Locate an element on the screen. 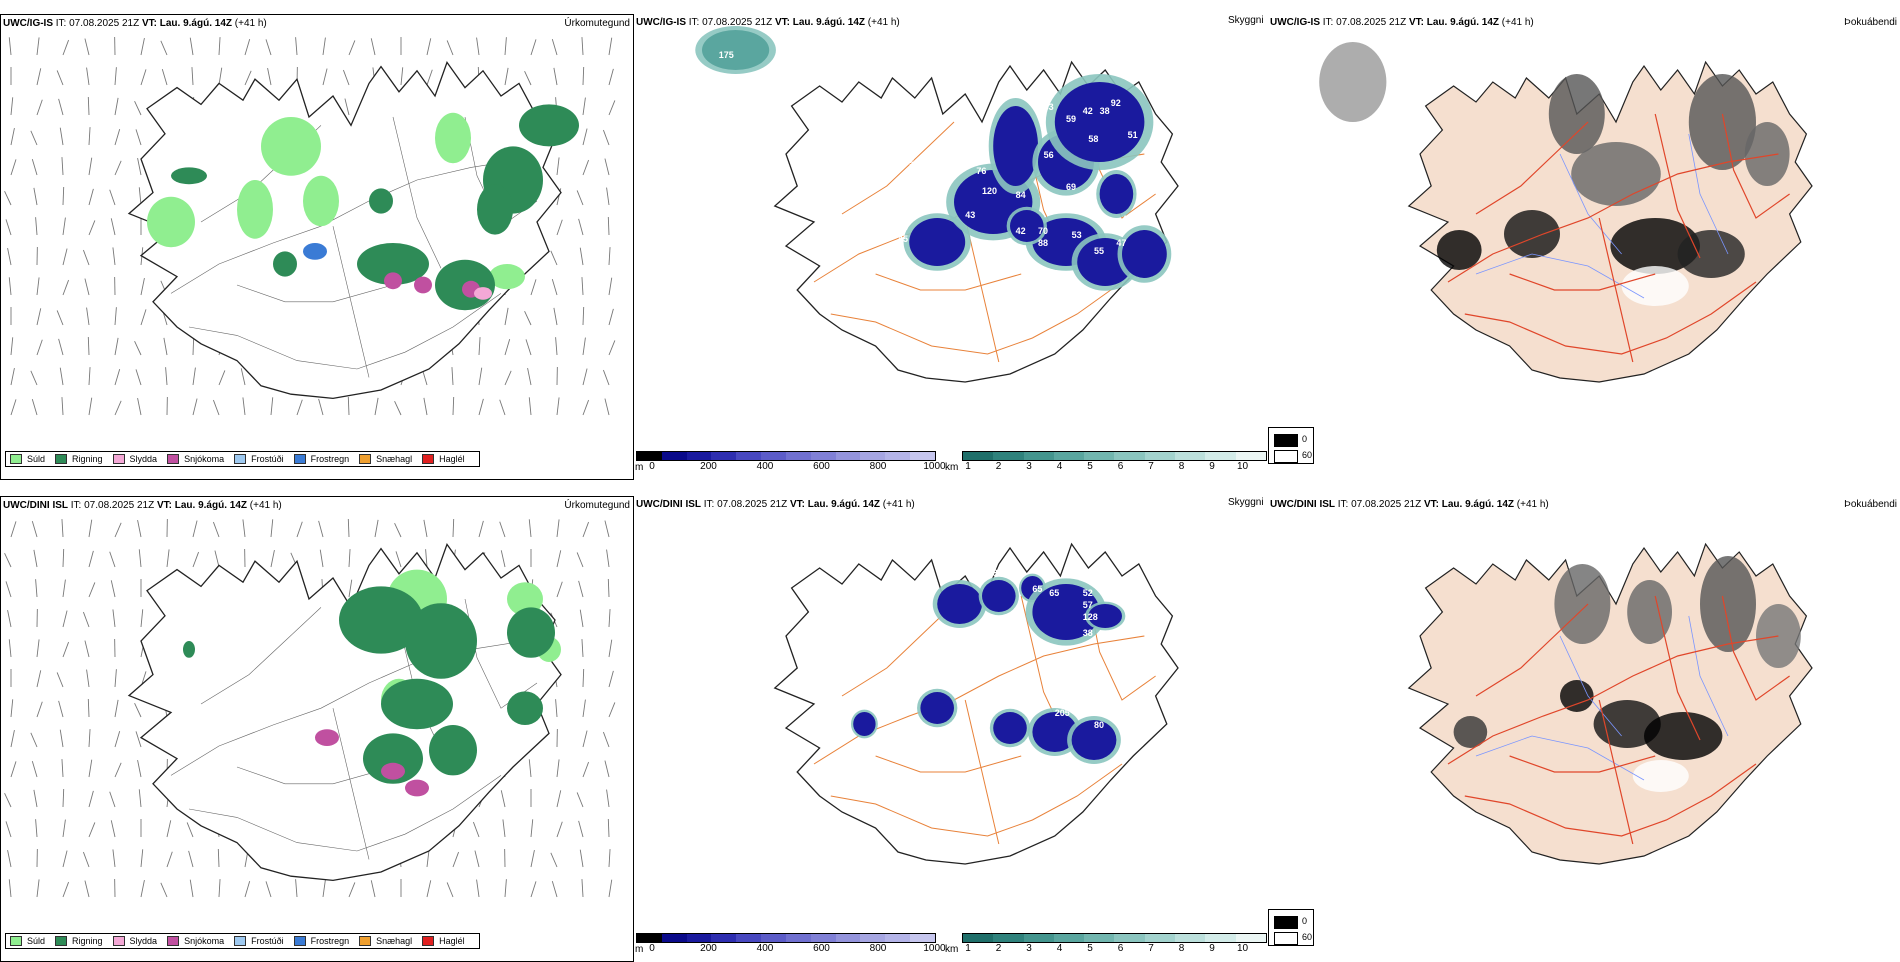 This screenshot has width=1900, height=962. precip-legend-item: Frostregn is located at coordinates (322, 941).